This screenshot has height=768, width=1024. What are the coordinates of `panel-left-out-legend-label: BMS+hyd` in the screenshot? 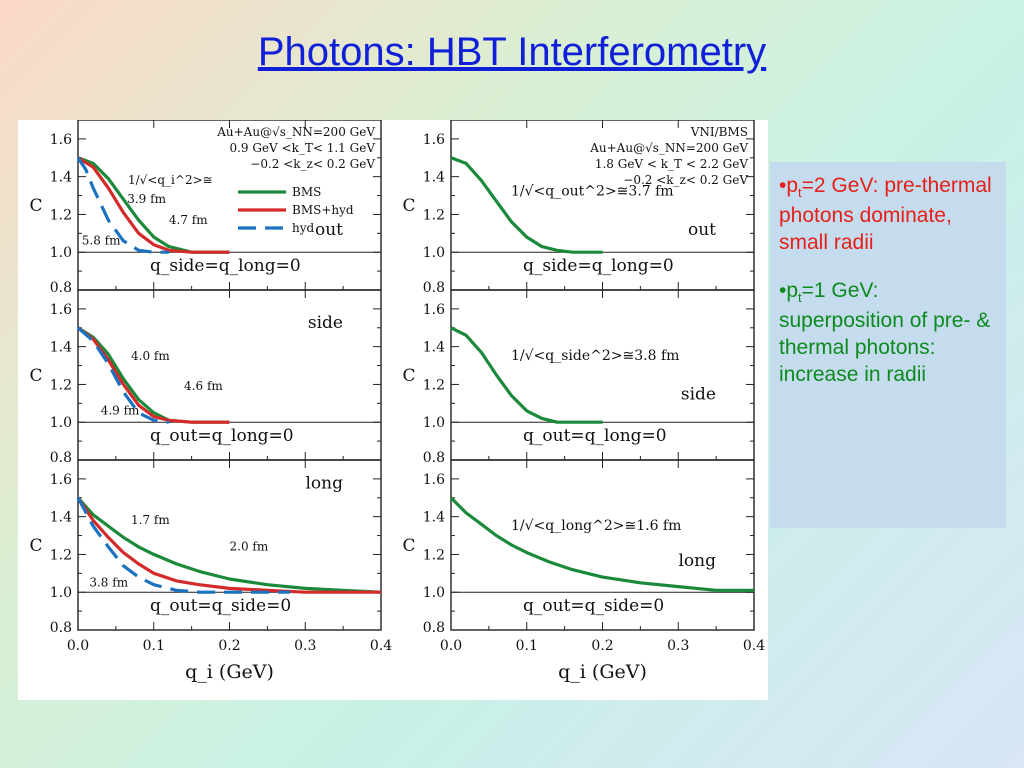 It's located at (323, 210).